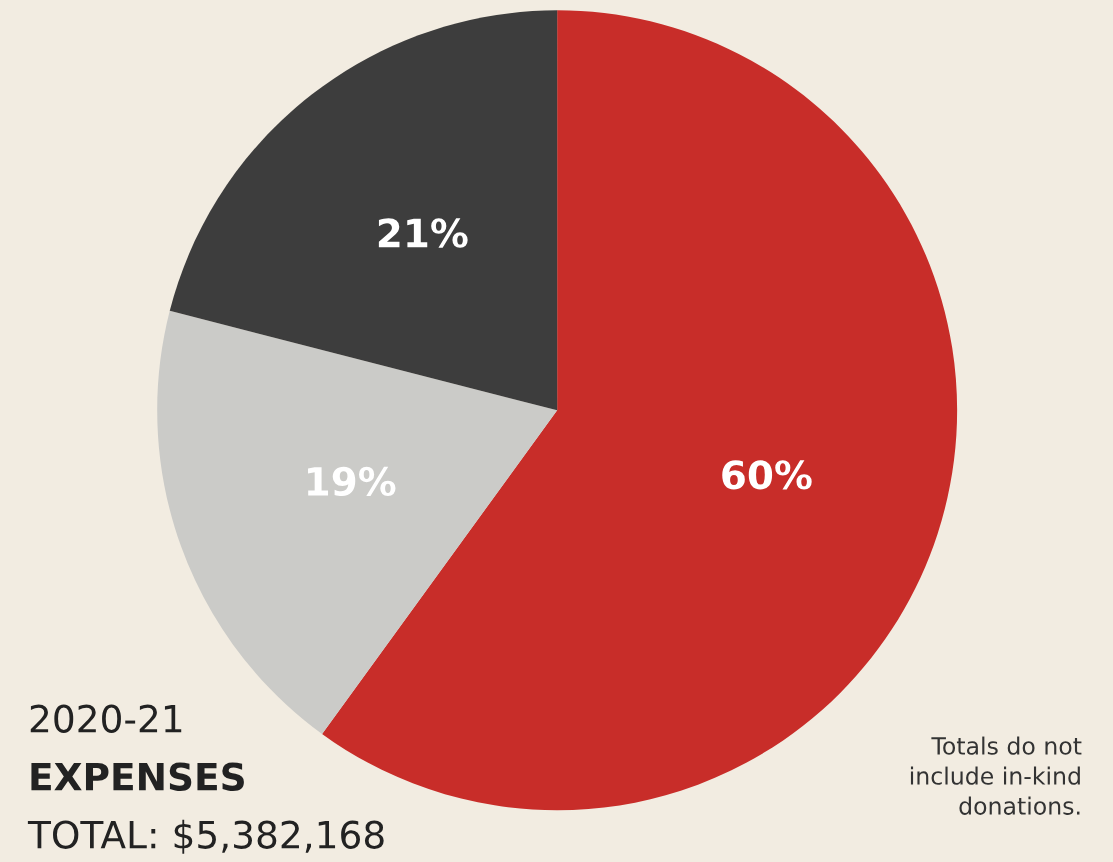 Image resolution: width=1113 pixels, height=862 pixels. Describe the element at coordinates (996, 775) in the screenshot. I see `text: Totals do not include in-kind donations.` at that location.